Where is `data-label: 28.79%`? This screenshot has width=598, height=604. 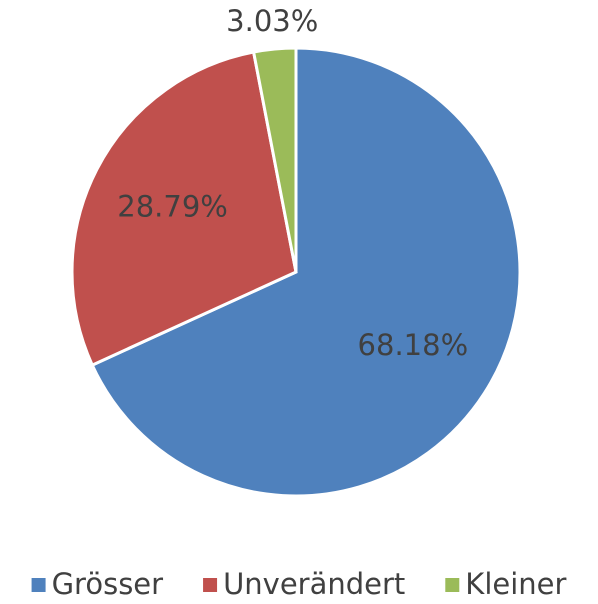
data-label: 28.79% is located at coordinates (172, 206).